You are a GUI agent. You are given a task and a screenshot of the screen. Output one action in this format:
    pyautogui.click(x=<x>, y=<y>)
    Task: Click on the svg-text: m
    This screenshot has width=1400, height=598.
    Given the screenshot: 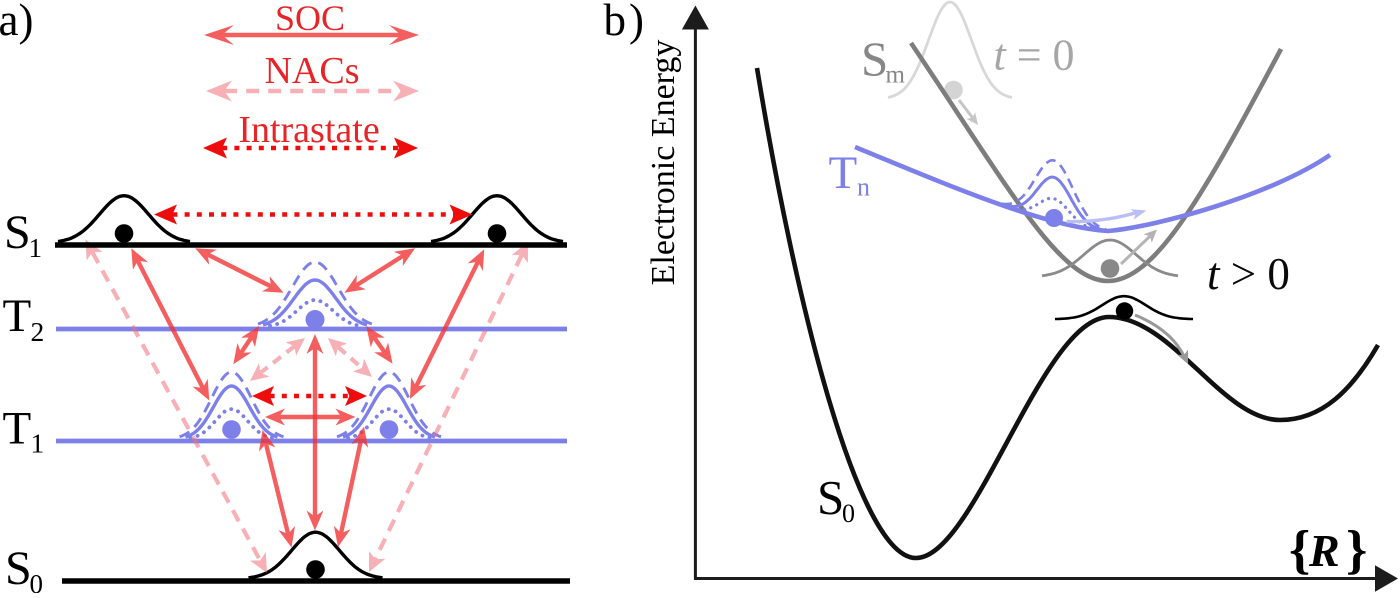 What is the action you would take?
    pyautogui.click(x=896, y=75)
    